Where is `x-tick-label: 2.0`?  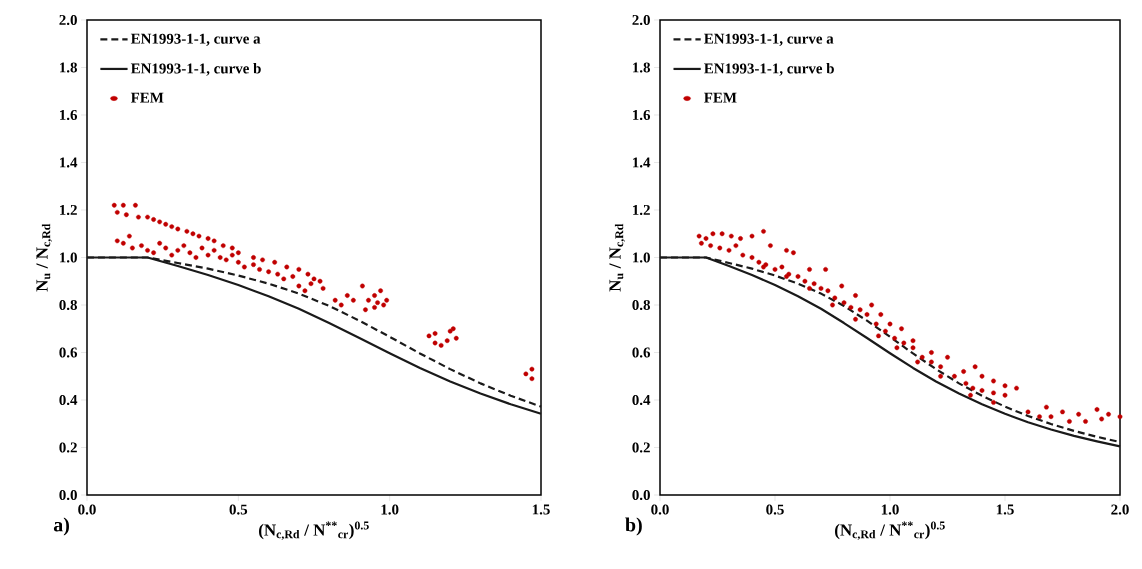
x-tick-label: 2.0 is located at coordinates (1120, 509).